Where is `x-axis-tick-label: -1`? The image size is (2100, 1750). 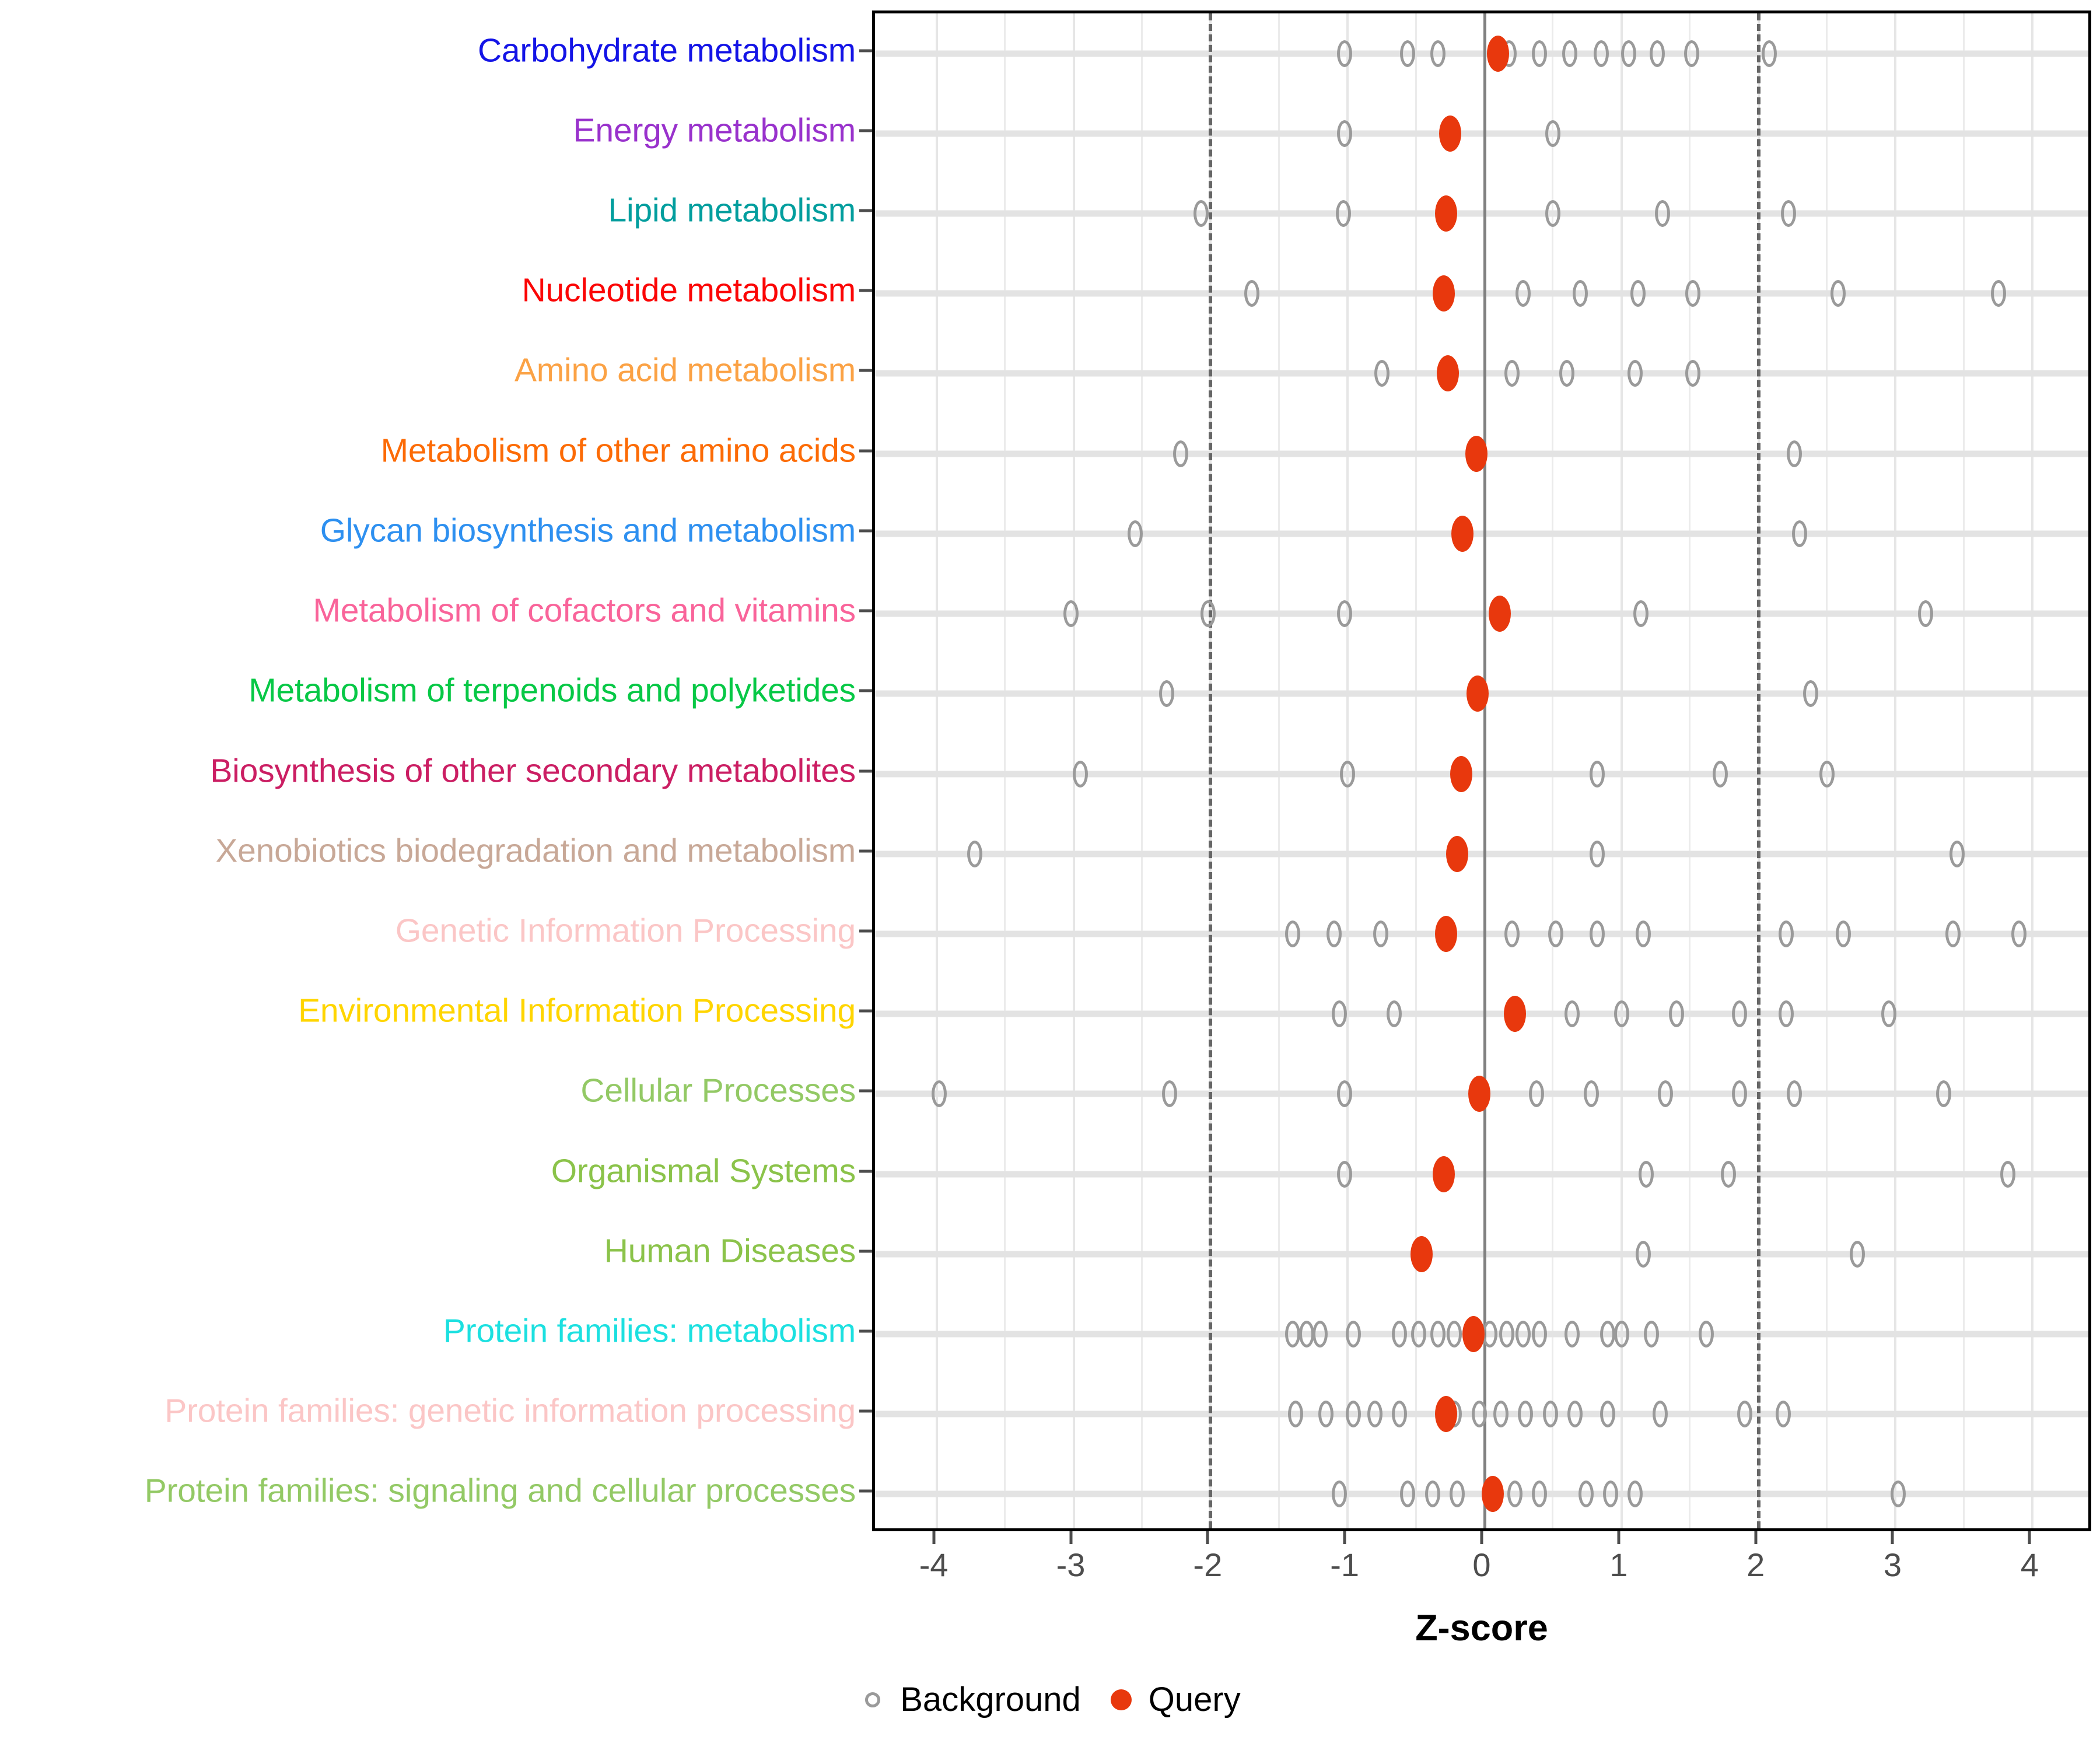
x-axis-tick-label: -1 is located at coordinates (1345, 1564).